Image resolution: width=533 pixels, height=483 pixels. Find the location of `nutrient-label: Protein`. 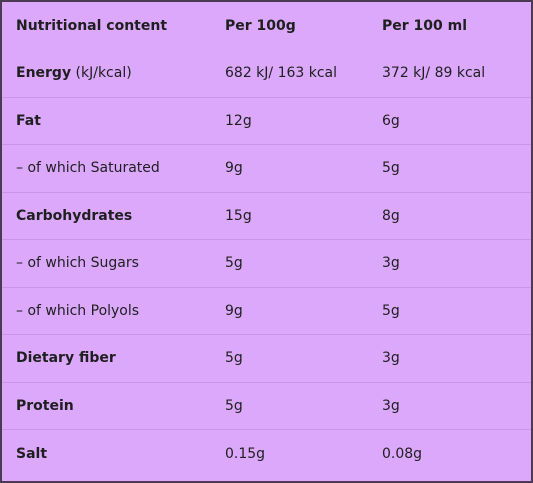

nutrient-label: Protein is located at coordinates (106, 406).